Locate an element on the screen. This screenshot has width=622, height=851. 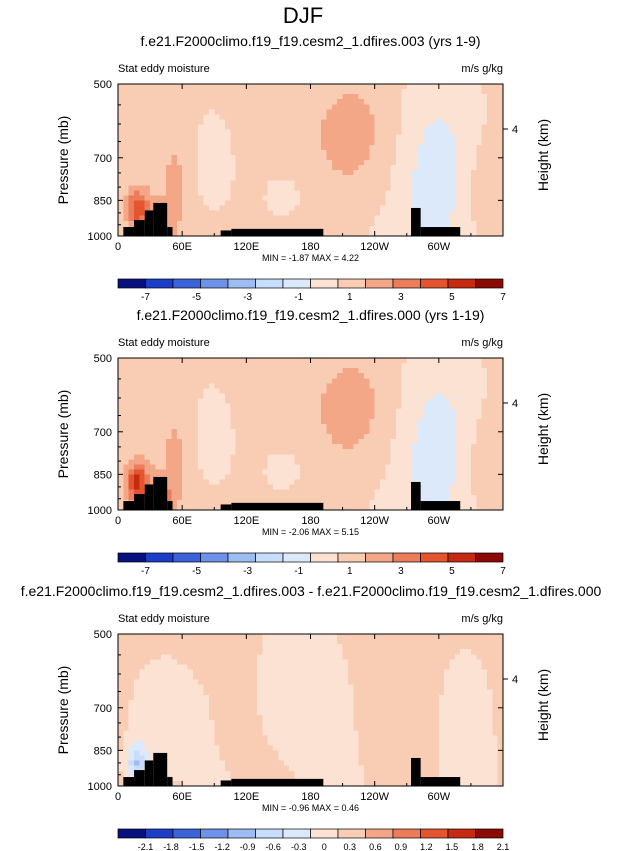
land-block is located at coordinates (139, 228).